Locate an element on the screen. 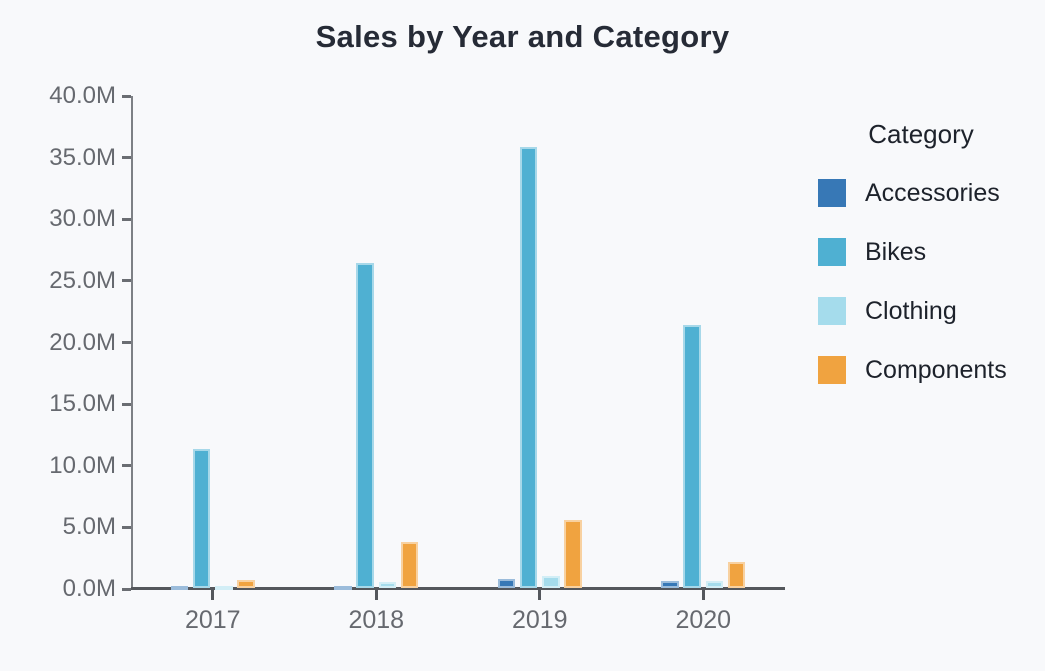 This screenshot has height=671, width=1045. bar-accessories-2017 is located at coordinates (179, 588).